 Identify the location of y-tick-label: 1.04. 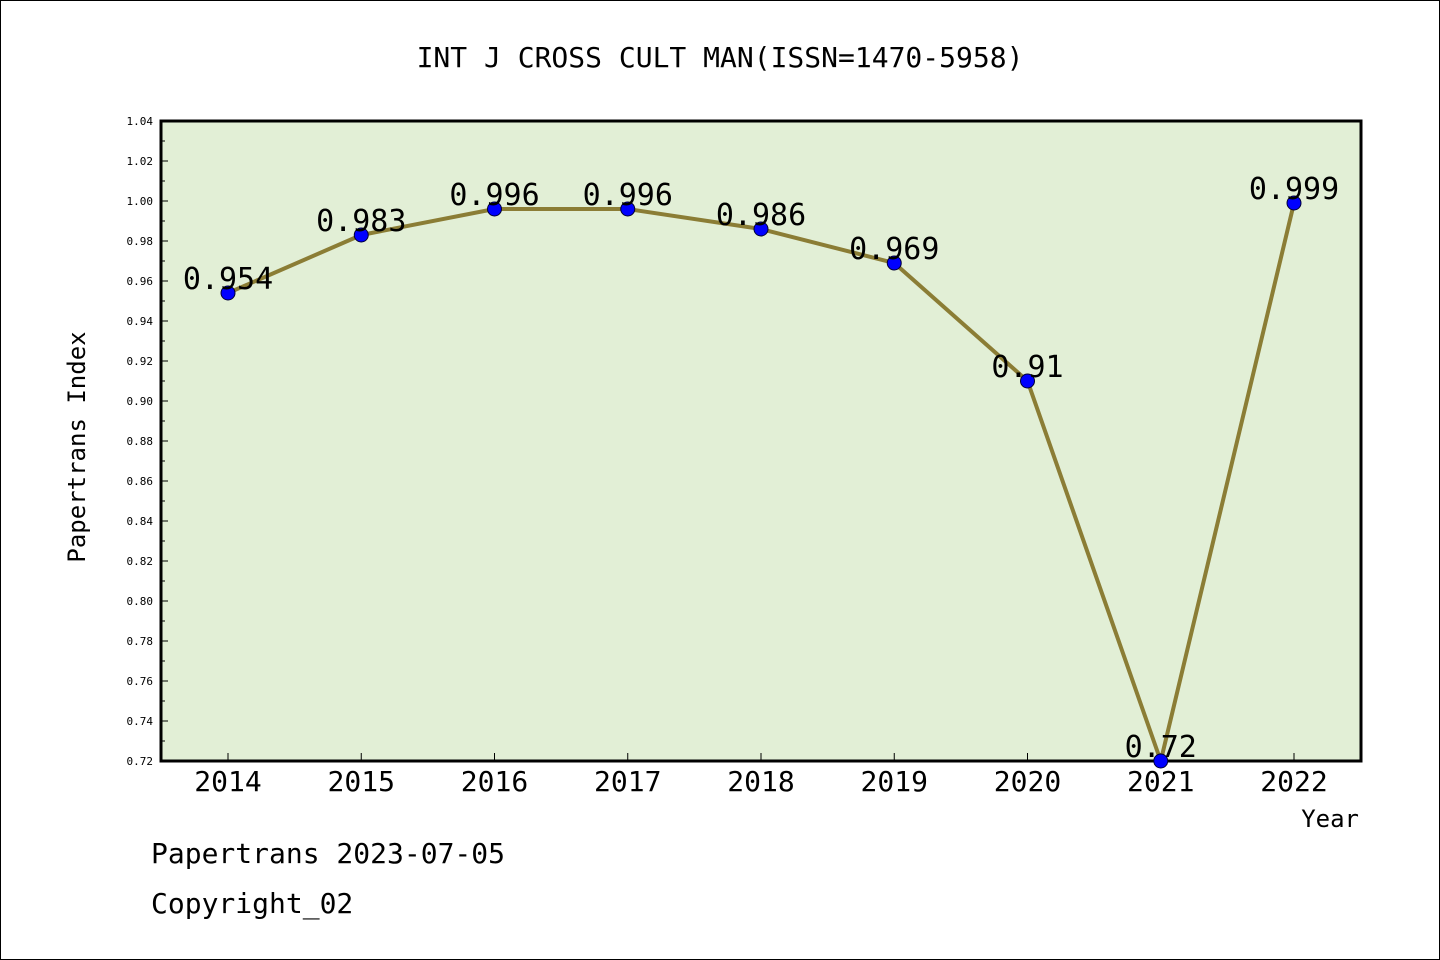
(140, 121).